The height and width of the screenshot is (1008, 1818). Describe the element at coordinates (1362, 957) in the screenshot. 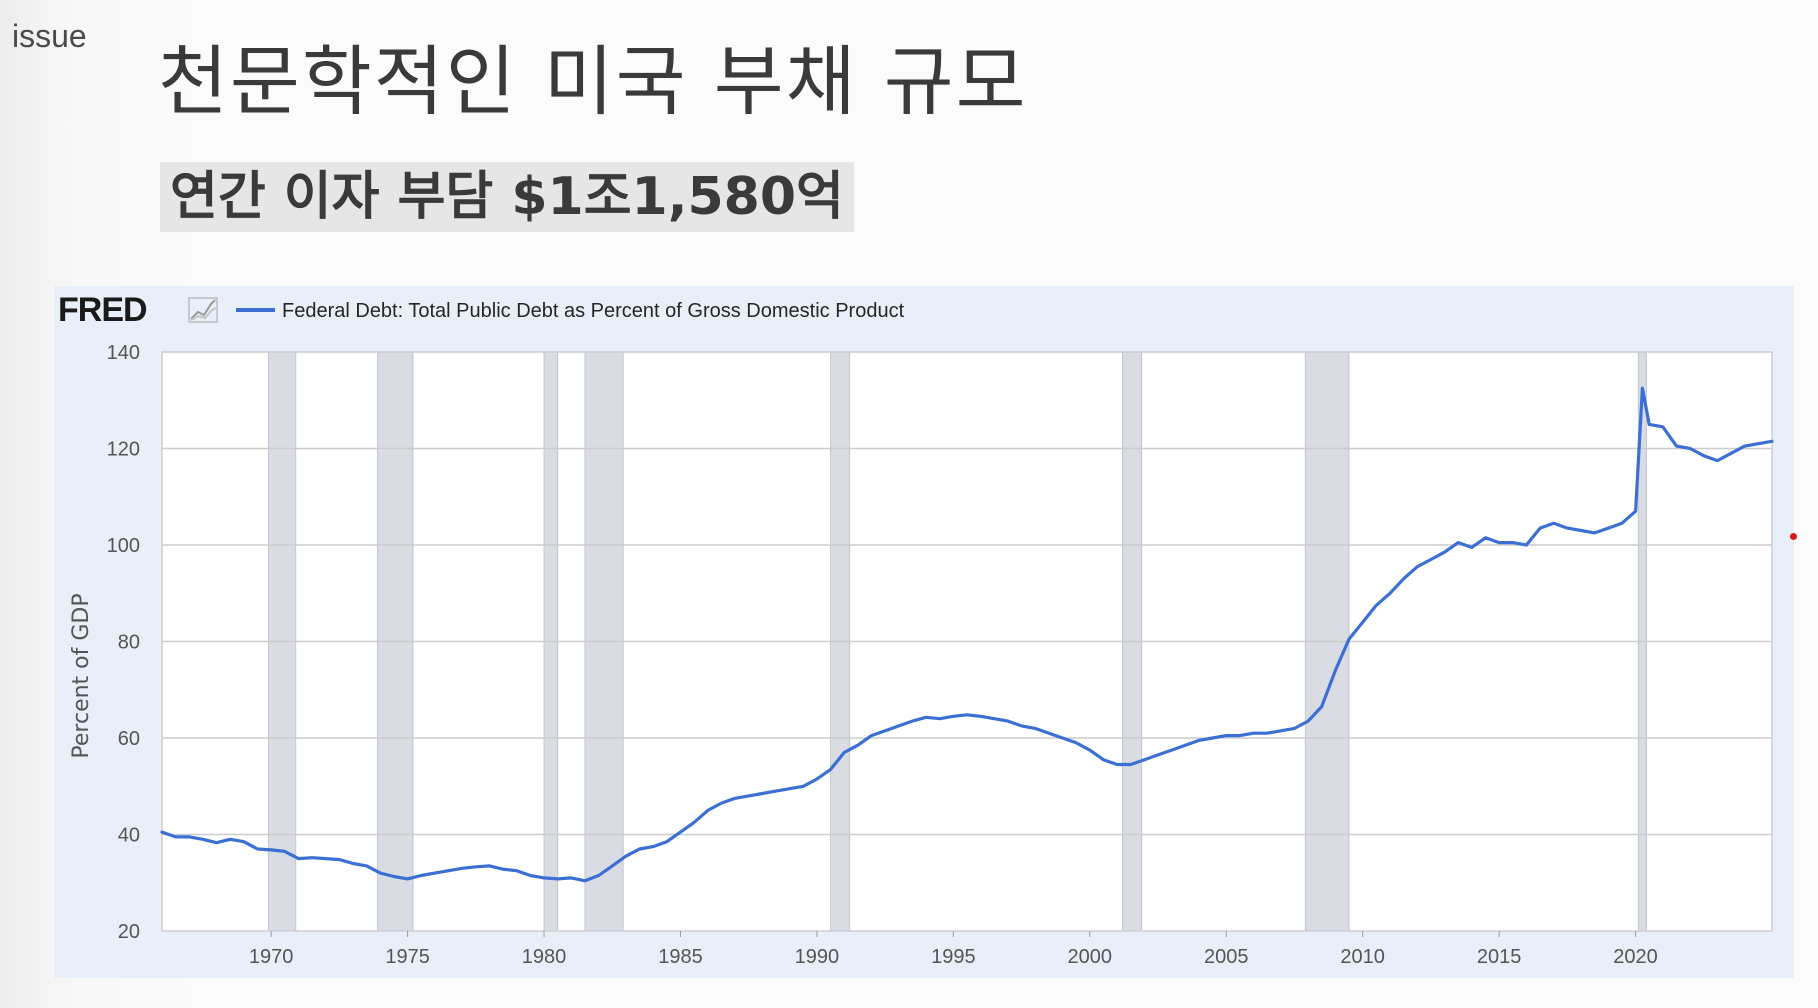

I see `x-tick-label: 2010` at that location.